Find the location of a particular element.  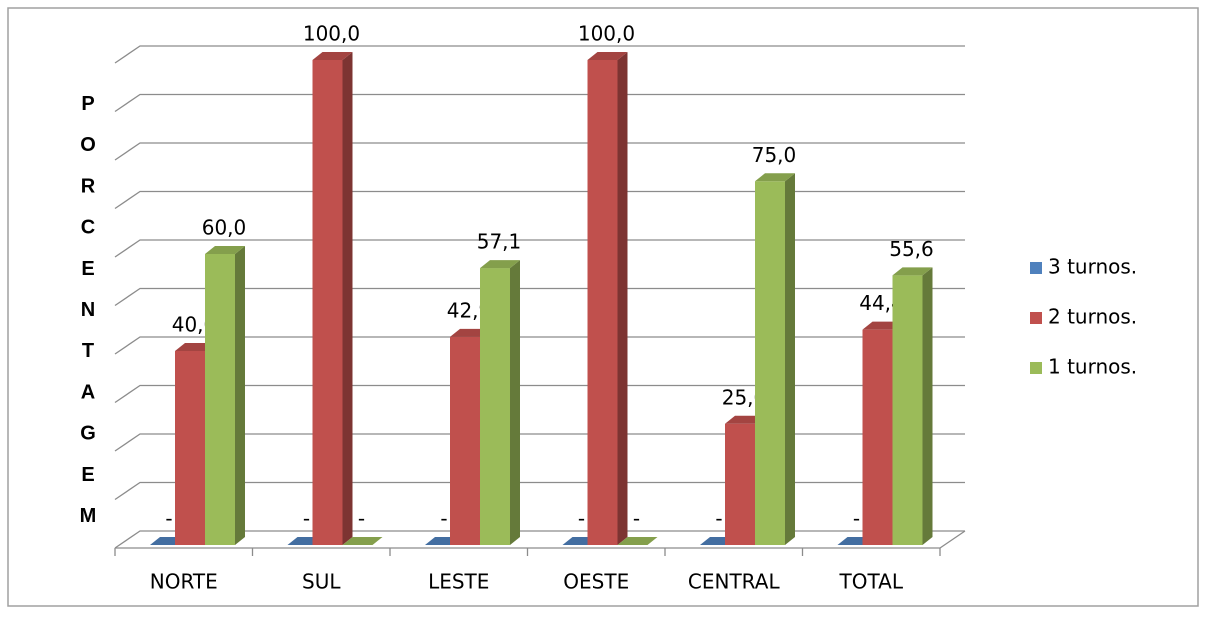

x-tick-label: CENTRAL is located at coordinates (734, 582).